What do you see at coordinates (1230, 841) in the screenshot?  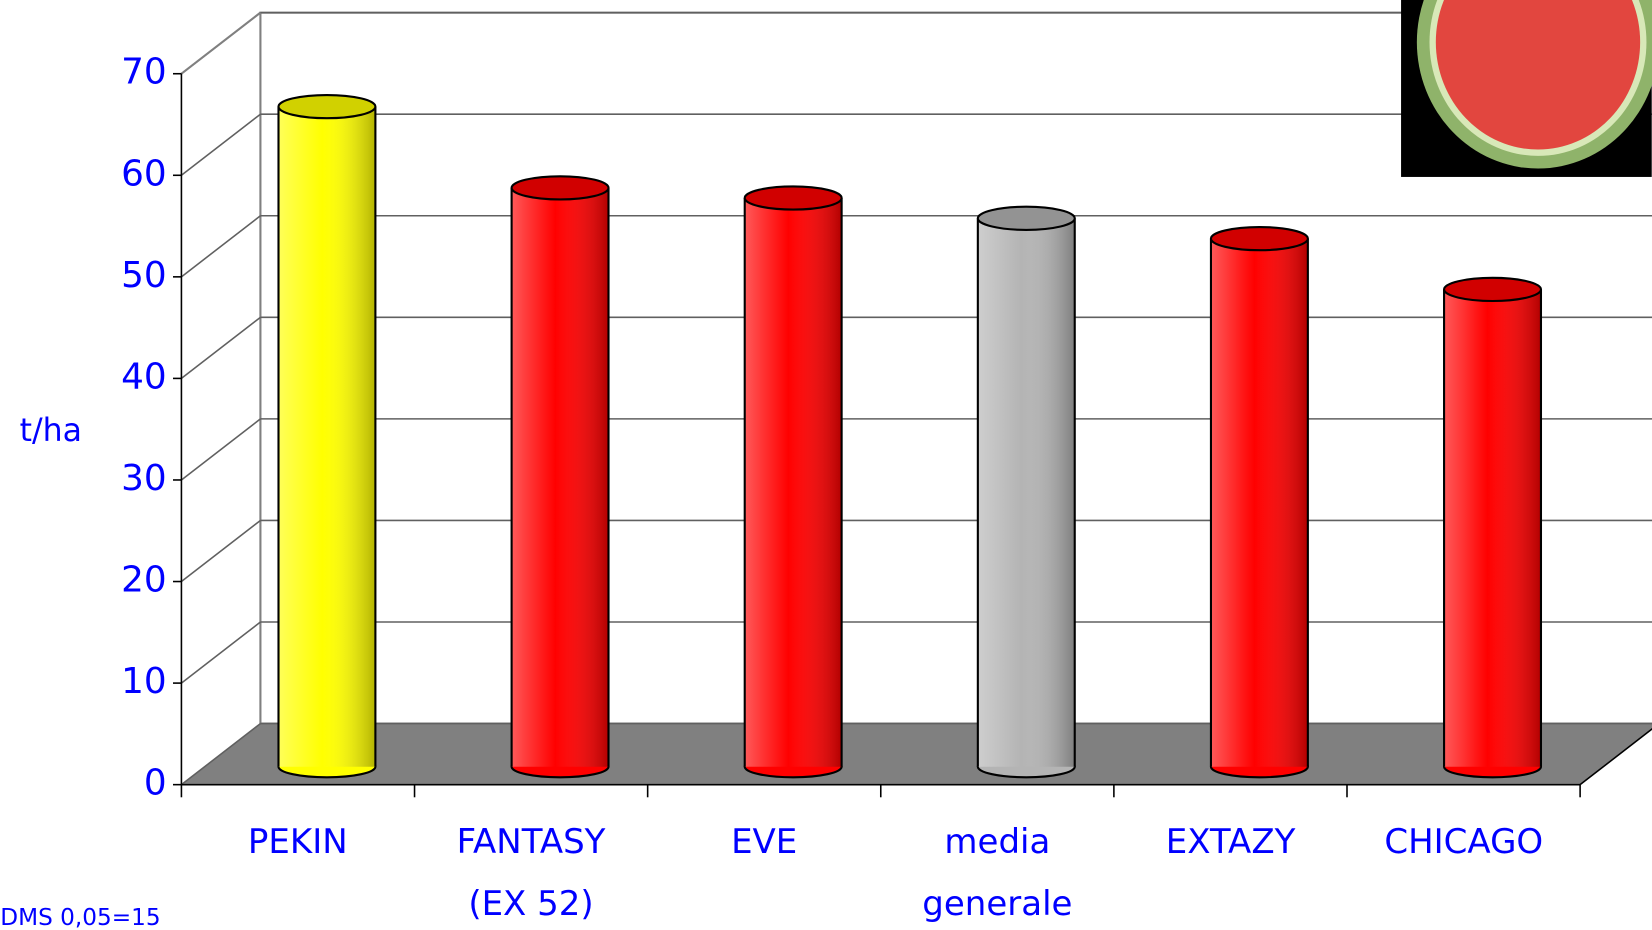 I see `x-tick-label: EXTAZY` at bounding box center [1230, 841].